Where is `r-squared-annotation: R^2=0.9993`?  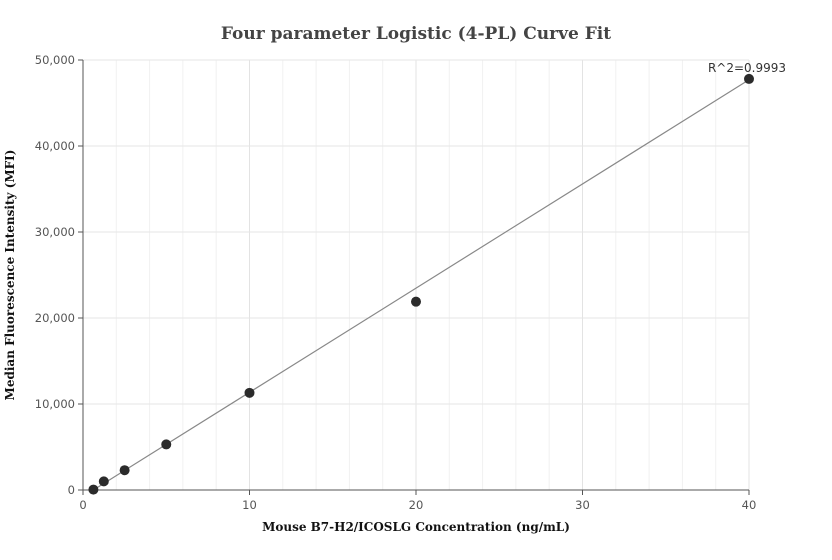 r-squared-annotation: R^2=0.9993 is located at coordinates (747, 68).